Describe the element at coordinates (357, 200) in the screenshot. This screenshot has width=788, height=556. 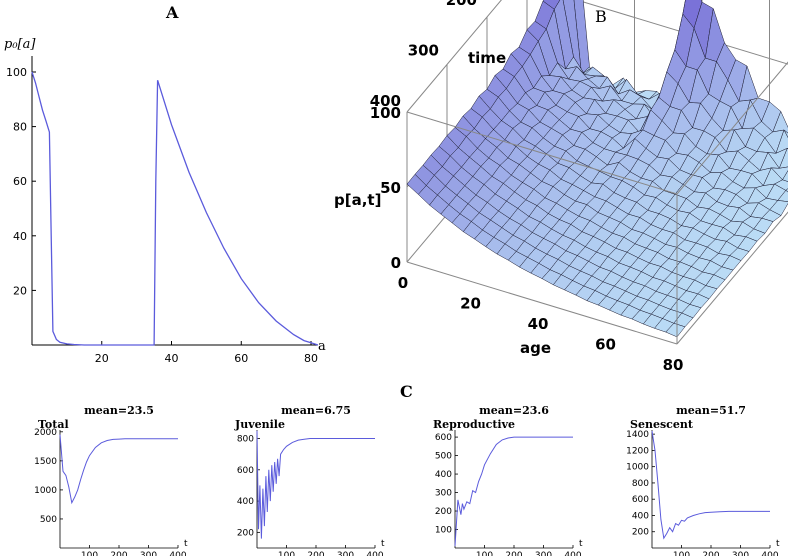
I see `panel-b-zlabel: p[a,t]` at that location.